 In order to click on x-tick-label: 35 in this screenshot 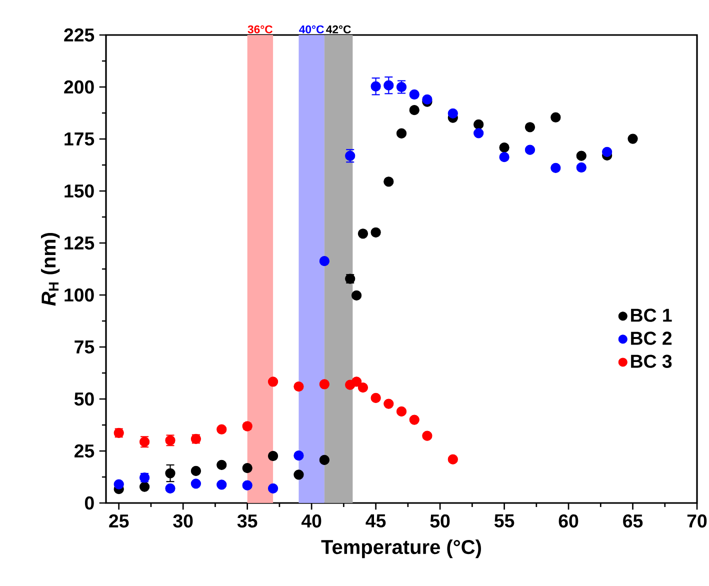, I will do `click(247, 521)`.